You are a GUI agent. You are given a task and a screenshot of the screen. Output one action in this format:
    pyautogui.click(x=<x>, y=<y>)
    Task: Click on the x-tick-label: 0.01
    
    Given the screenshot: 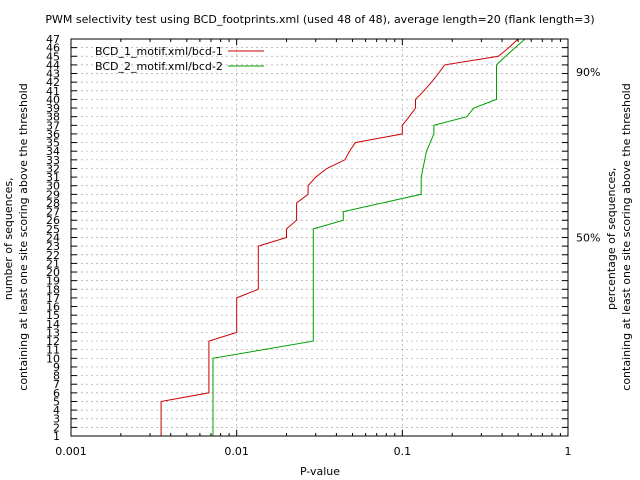 What is the action you would take?
    pyautogui.click(x=236, y=451)
    